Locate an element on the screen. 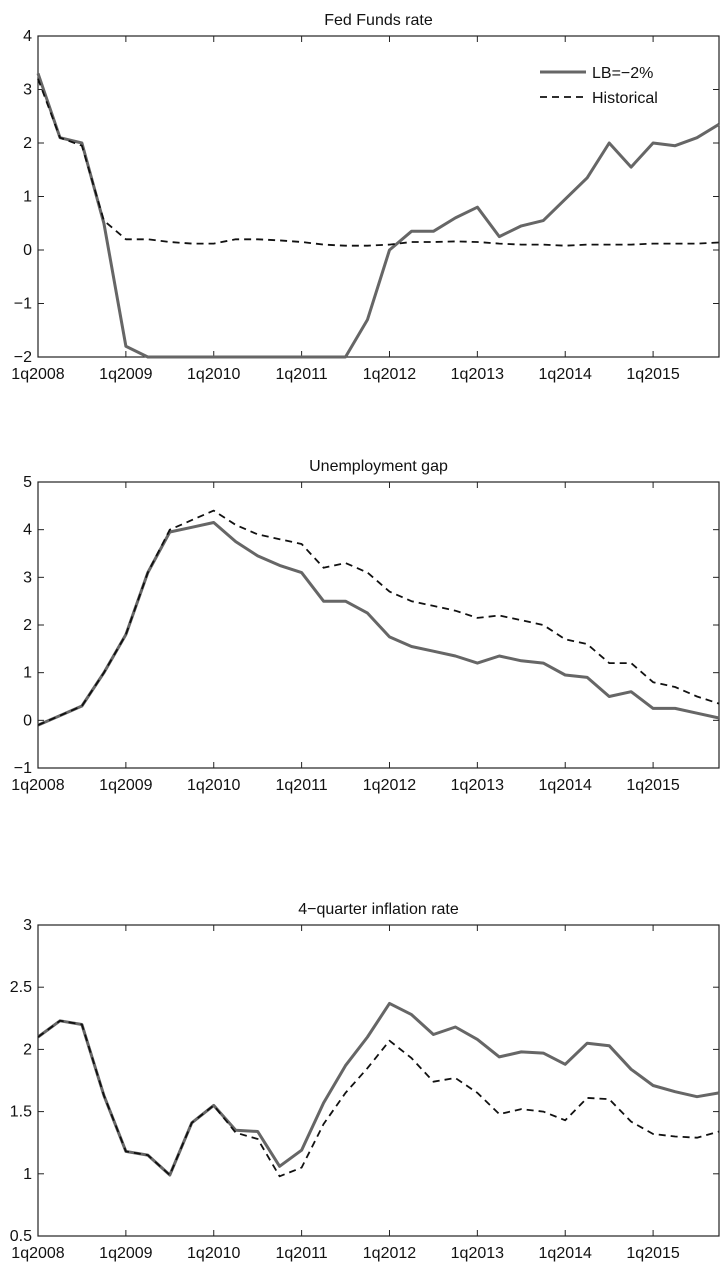  series-line-lb is located at coordinates (378, 1089).